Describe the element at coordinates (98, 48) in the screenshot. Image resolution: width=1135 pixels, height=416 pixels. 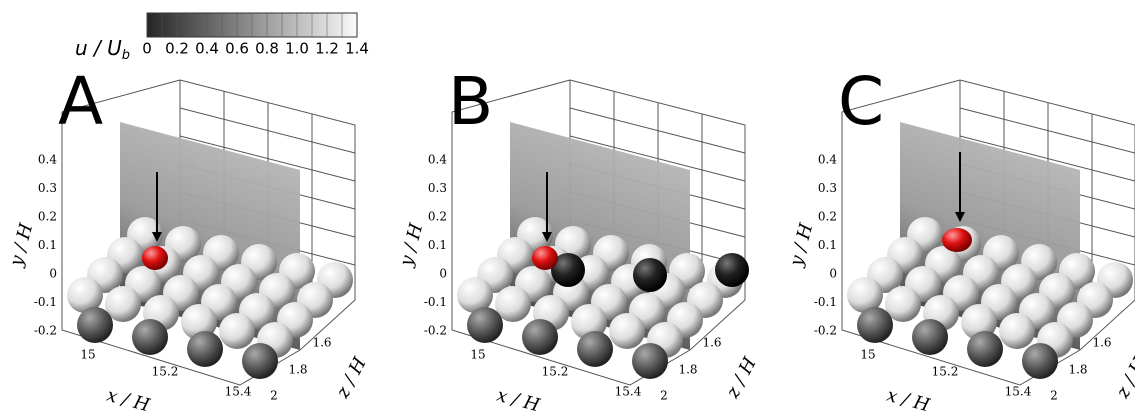
I see `colorbar-label-main: u / U` at that location.